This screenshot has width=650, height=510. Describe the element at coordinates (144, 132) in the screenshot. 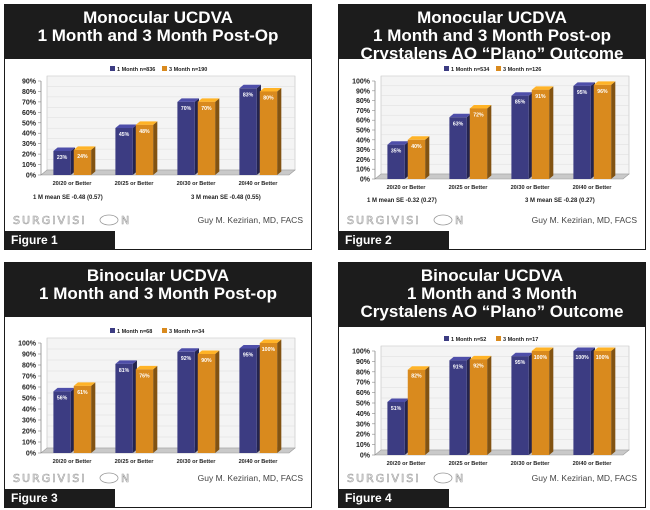

I see `bar-value-label: 48%` at that location.